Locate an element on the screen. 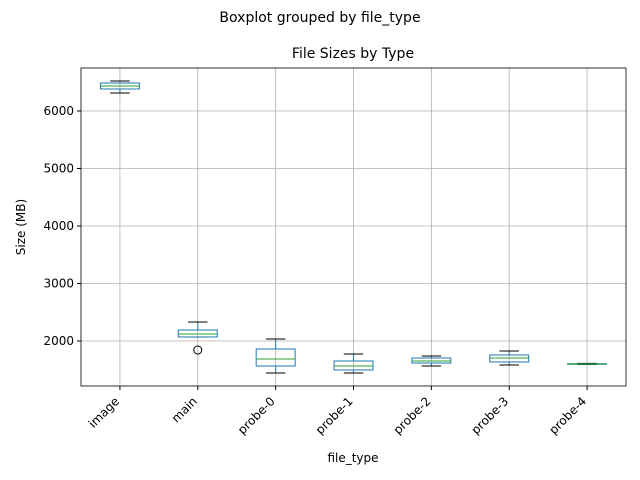 This screenshot has width=640, height=480. y-tick-label: 3000 is located at coordinates (58, 283).